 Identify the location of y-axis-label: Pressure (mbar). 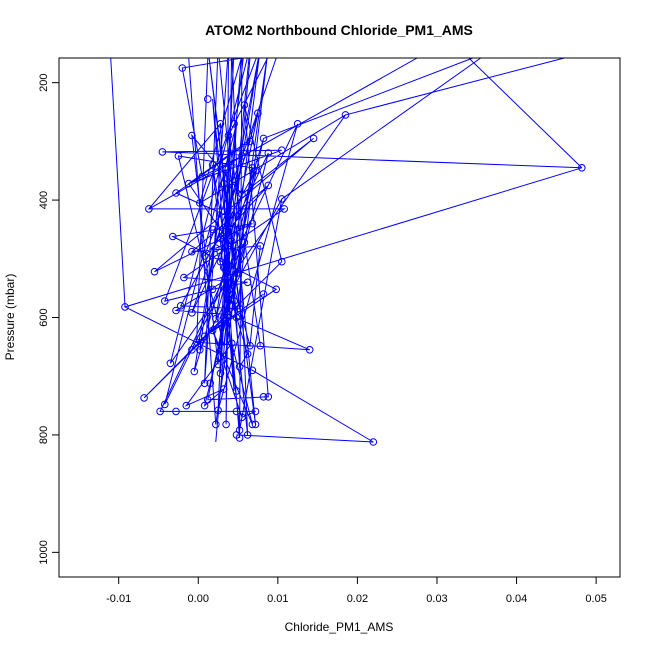
(10, 317).